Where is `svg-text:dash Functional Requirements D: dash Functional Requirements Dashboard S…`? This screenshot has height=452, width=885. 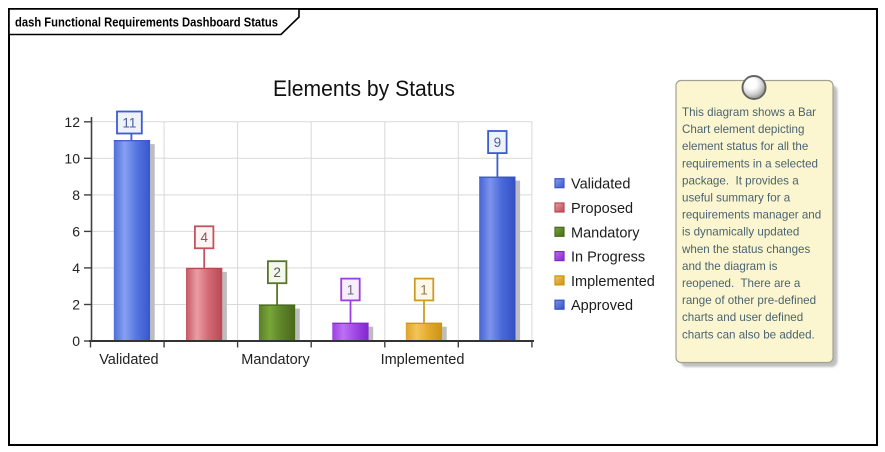 svg-text:dash Functional Requirements D: dash Functional Requirements Dashboard S… is located at coordinates (146, 23).